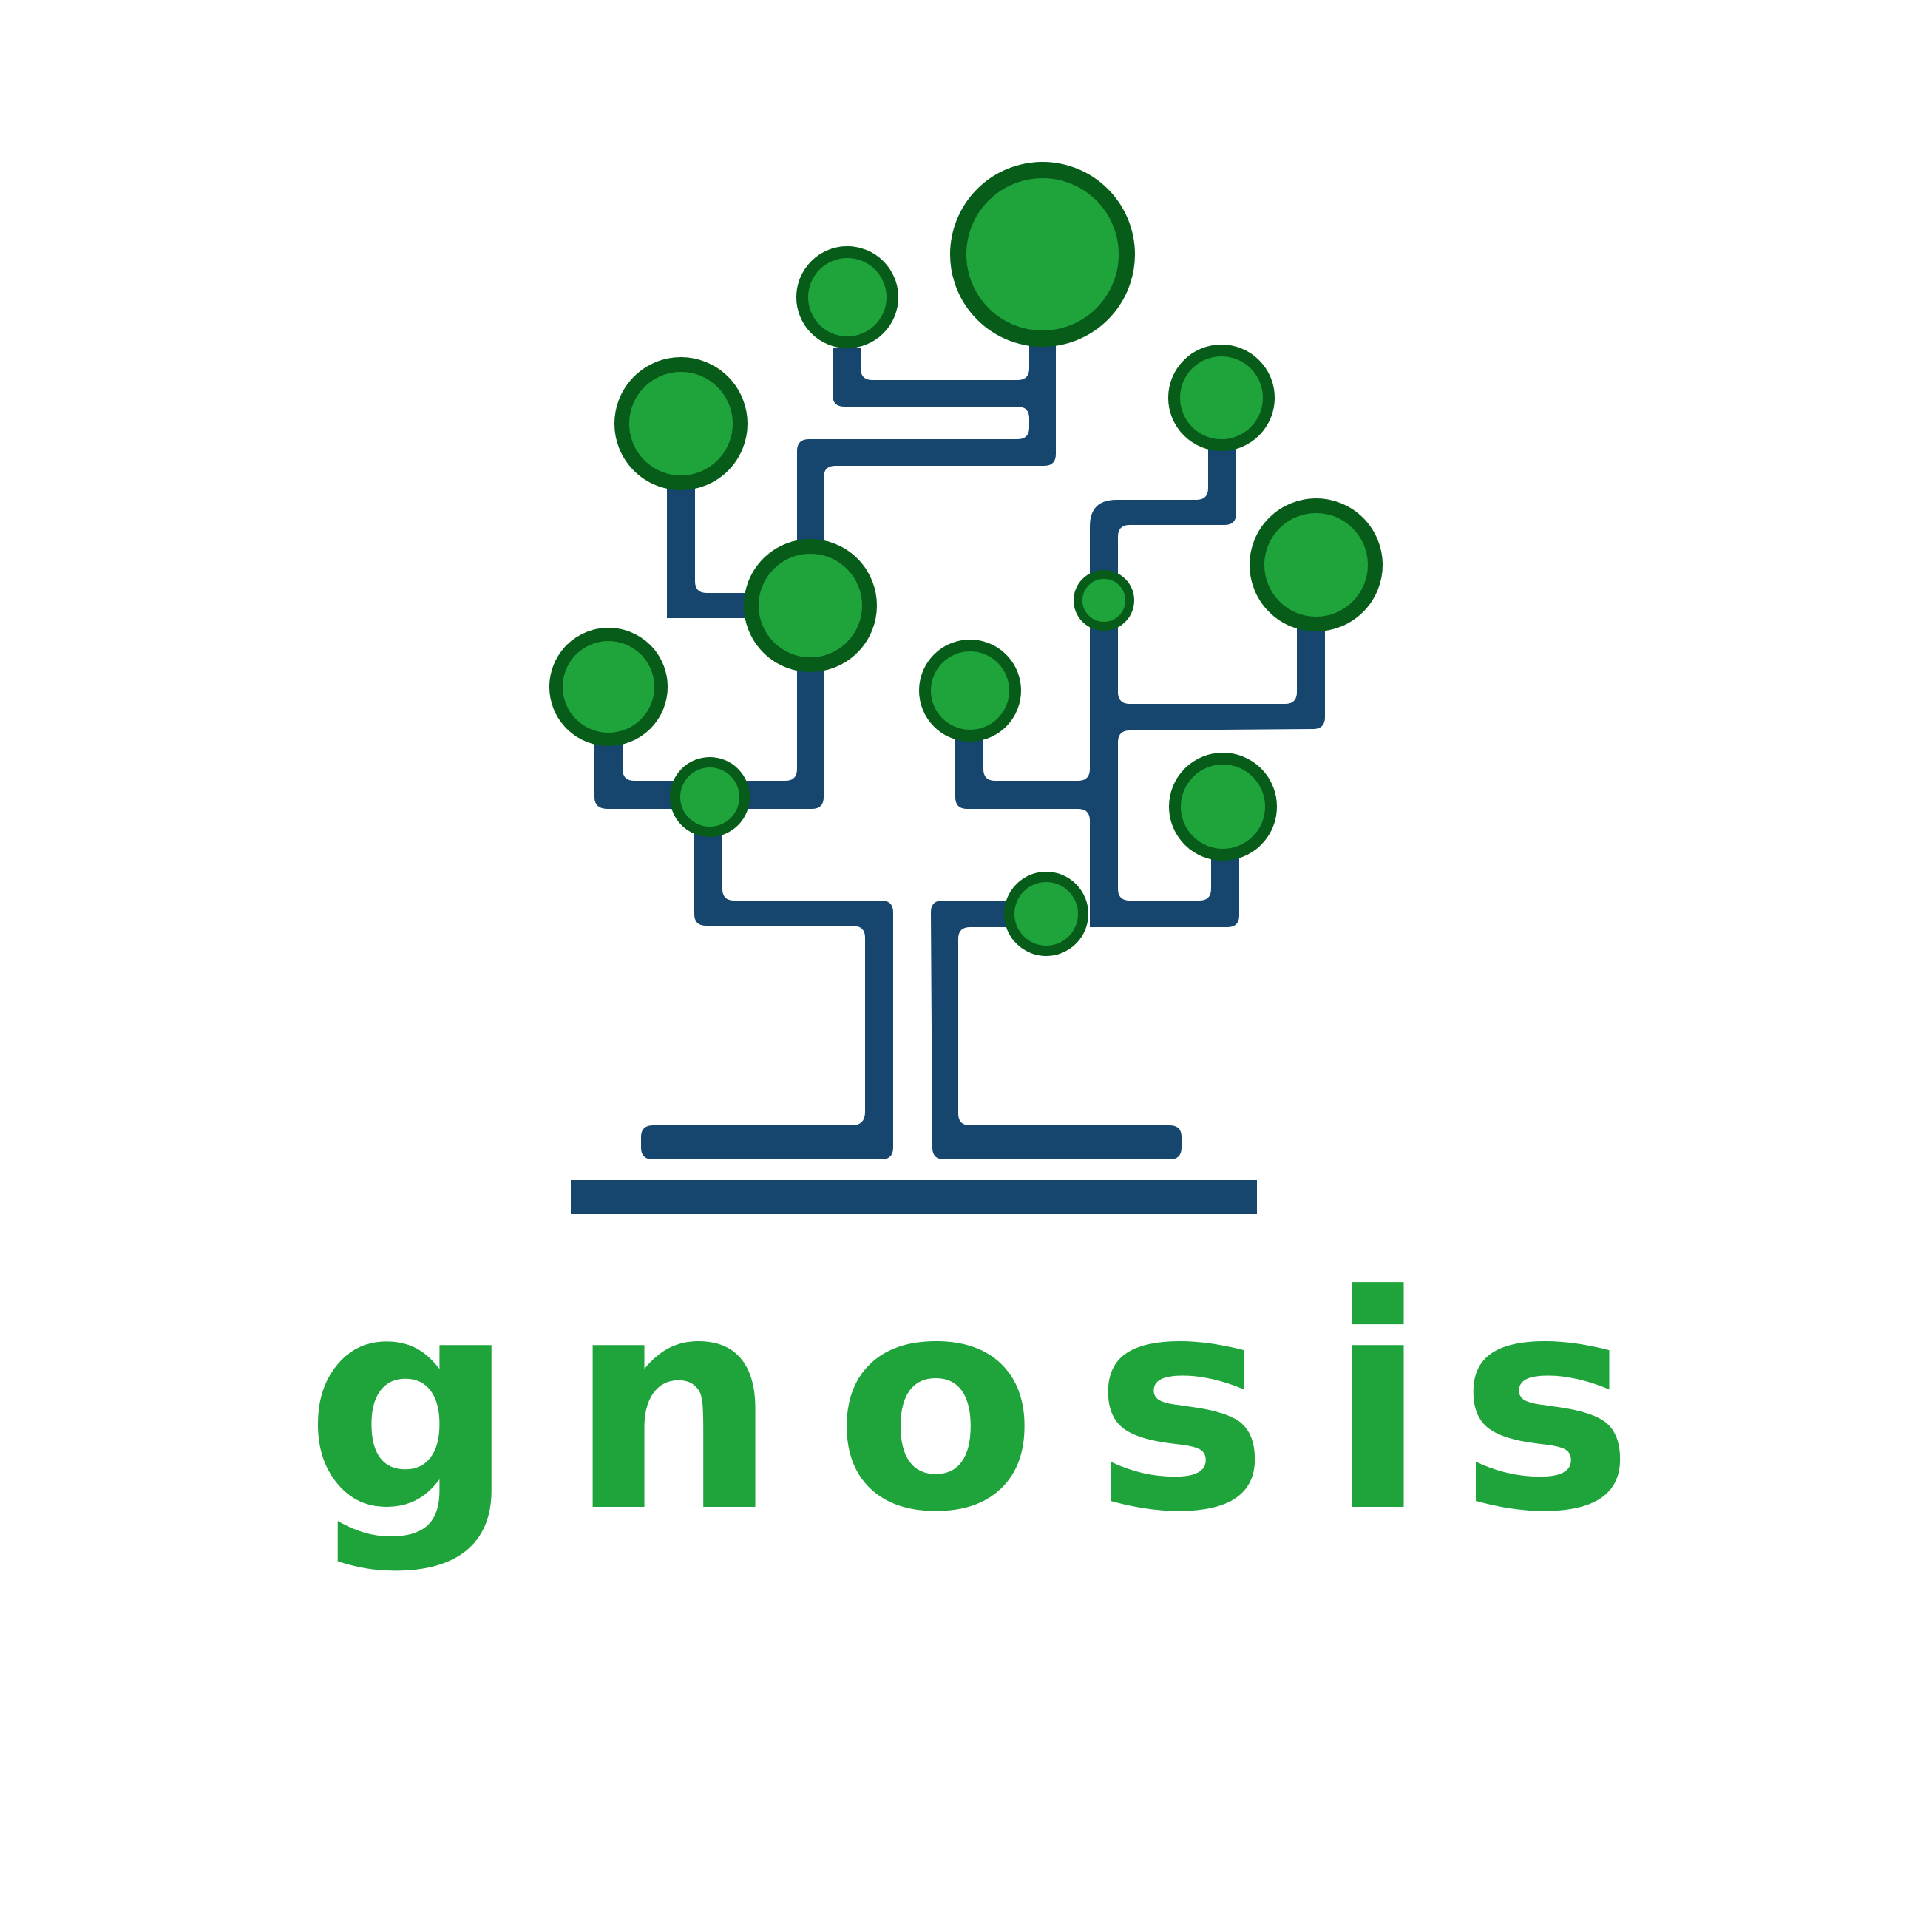 The height and width of the screenshot is (1929, 1932). Describe the element at coordinates (1316, 564) in the screenshot. I see `leaf-right-large` at that location.